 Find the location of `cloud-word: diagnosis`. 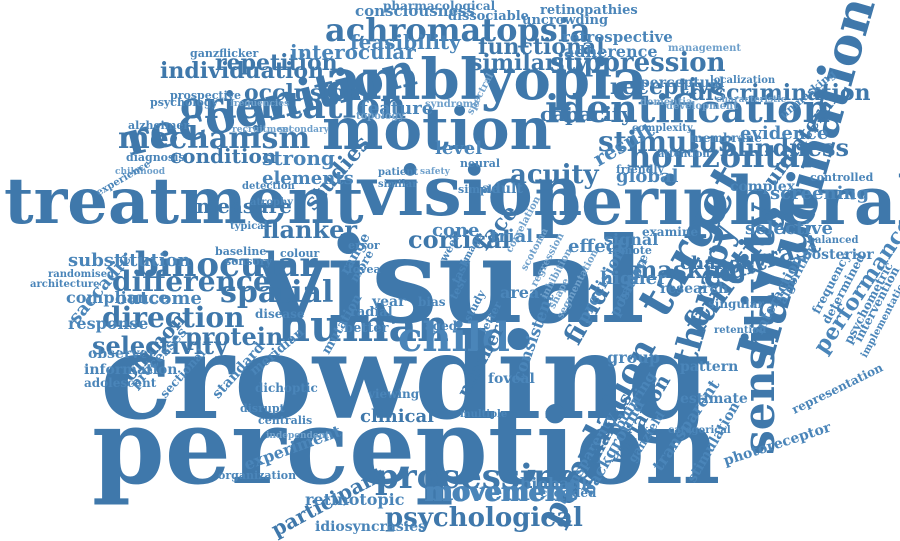

cloud-word: diagnosis is located at coordinates (155, 157).